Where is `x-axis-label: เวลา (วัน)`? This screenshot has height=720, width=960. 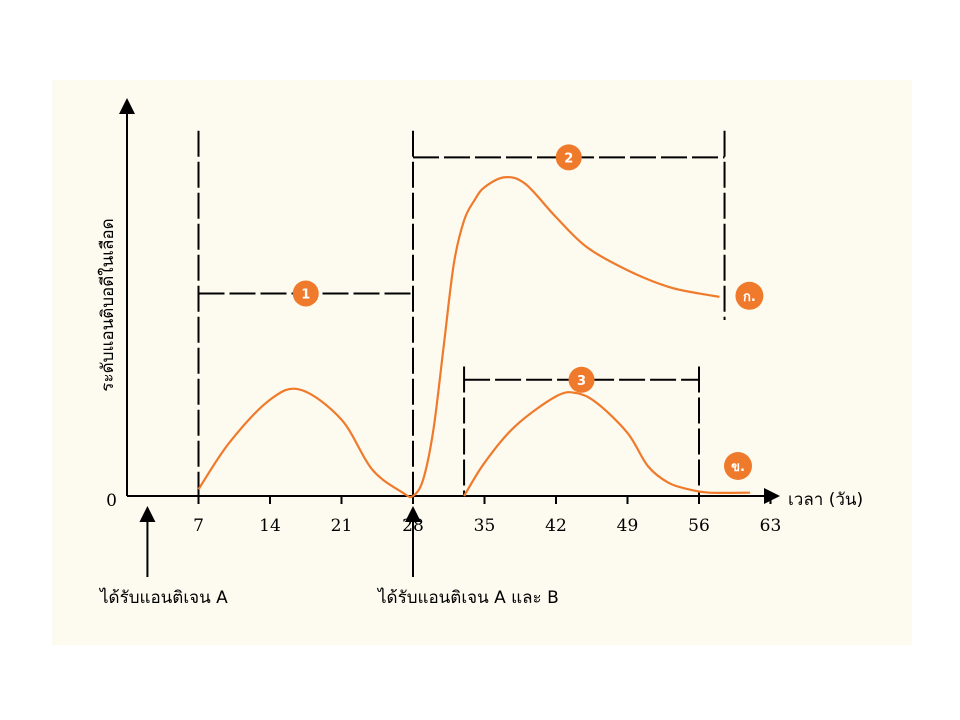 x-axis-label: เวลา (วัน) is located at coordinates (825, 500).